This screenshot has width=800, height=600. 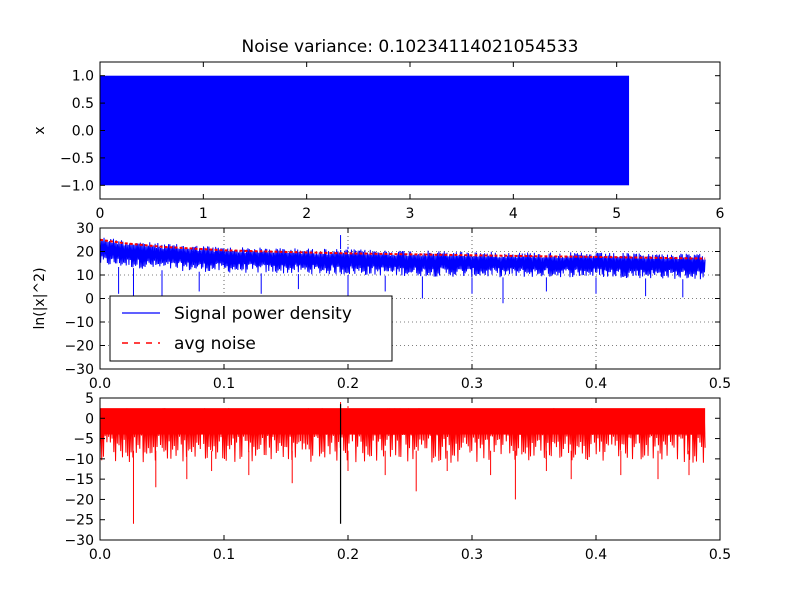 What do you see at coordinates (513, 214) in the screenshot?
I see `xtick-label: 4` at bounding box center [513, 214].